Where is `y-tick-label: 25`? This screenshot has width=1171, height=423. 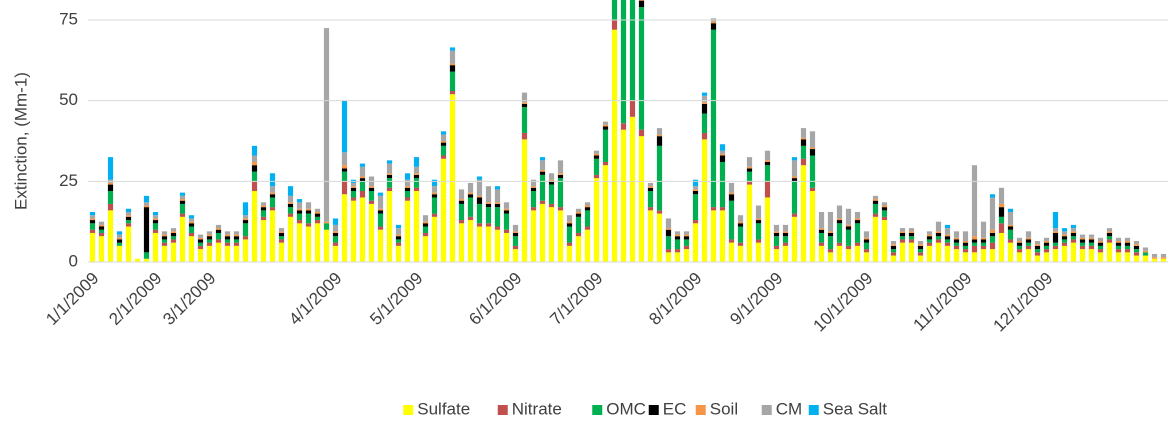 y-tick-label: 25 is located at coordinates (68, 180).